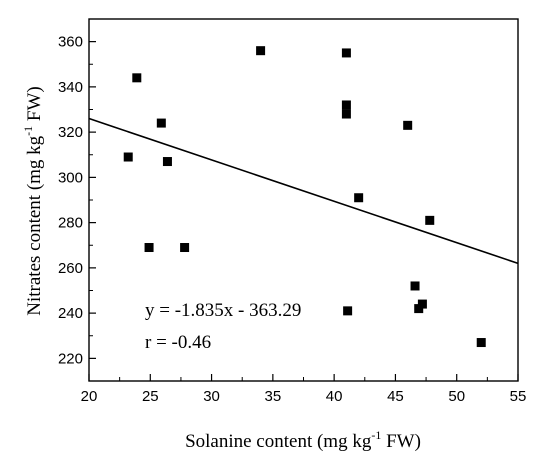  I want to click on x-tick-label: 35, so click(273, 396).